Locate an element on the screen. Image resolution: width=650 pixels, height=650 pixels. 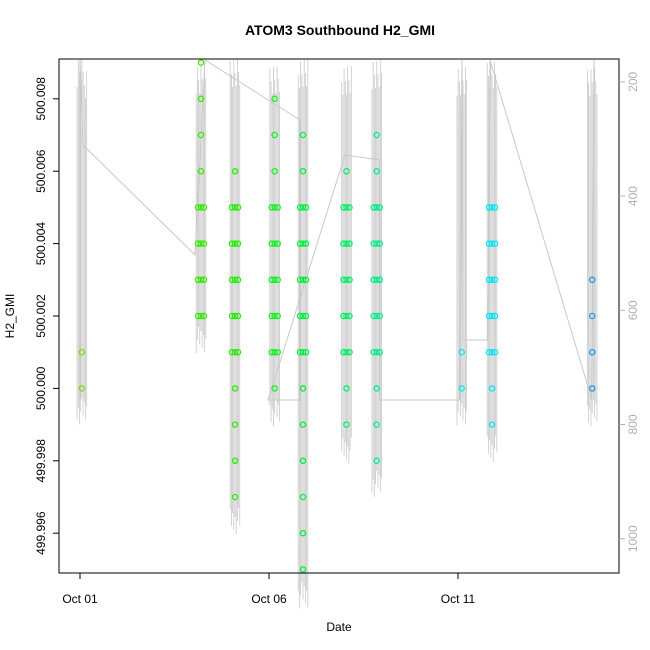
y2-tick-label: 200 is located at coordinates (633, 82).